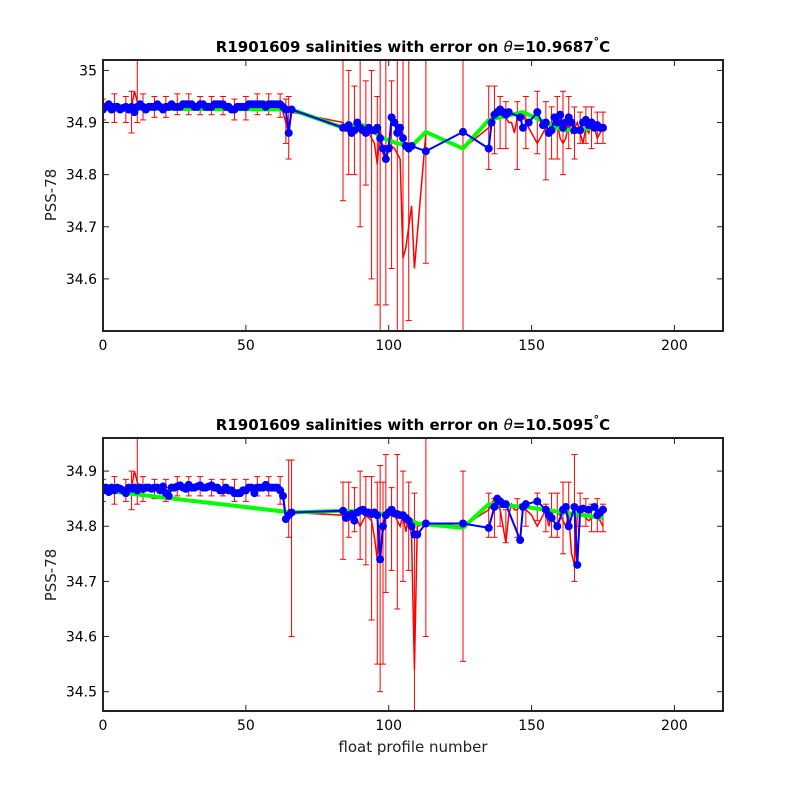  Describe the element at coordinates (553, 47) in the screenshot. I see `top-title-value: =10.9687` at that location.